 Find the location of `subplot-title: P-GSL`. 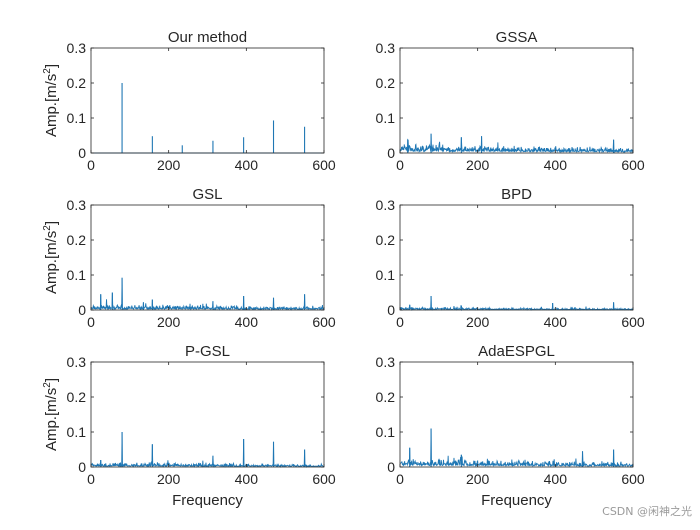

subplot-title: P-GSL is located at coordinates (207, 351).